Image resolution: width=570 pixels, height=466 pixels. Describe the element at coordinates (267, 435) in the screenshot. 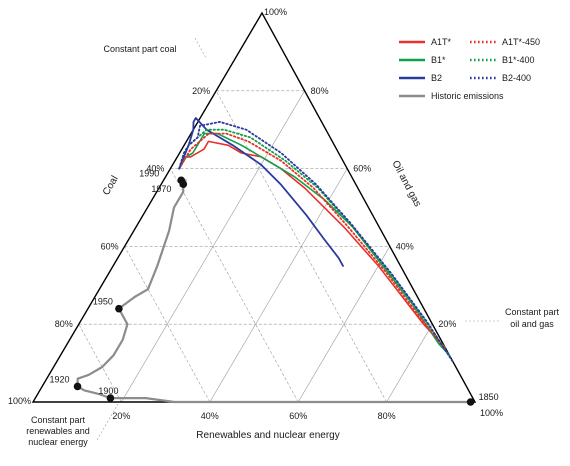

I see `axis-title-renewables: Renewables and nuclear energy` at that location.